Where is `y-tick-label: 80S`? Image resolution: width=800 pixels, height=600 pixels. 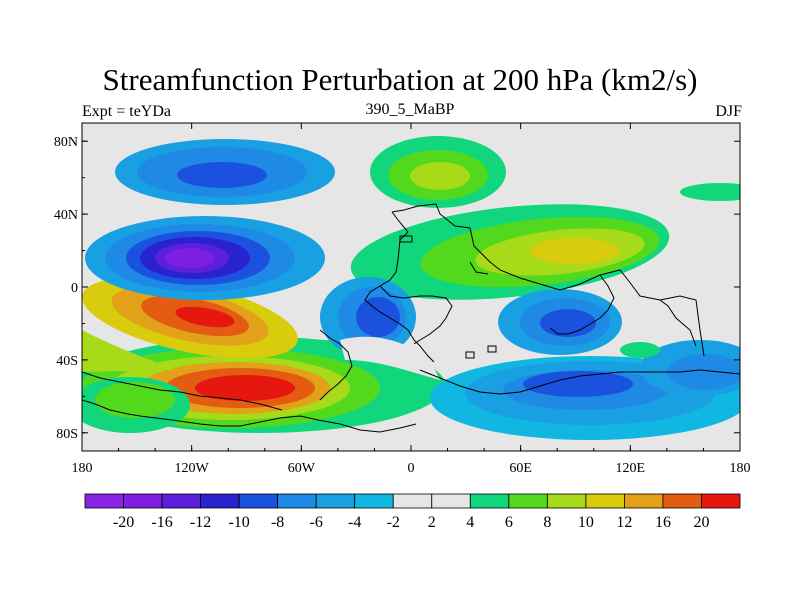
y-tick-label: 80S is located at coordinates (67, 434).